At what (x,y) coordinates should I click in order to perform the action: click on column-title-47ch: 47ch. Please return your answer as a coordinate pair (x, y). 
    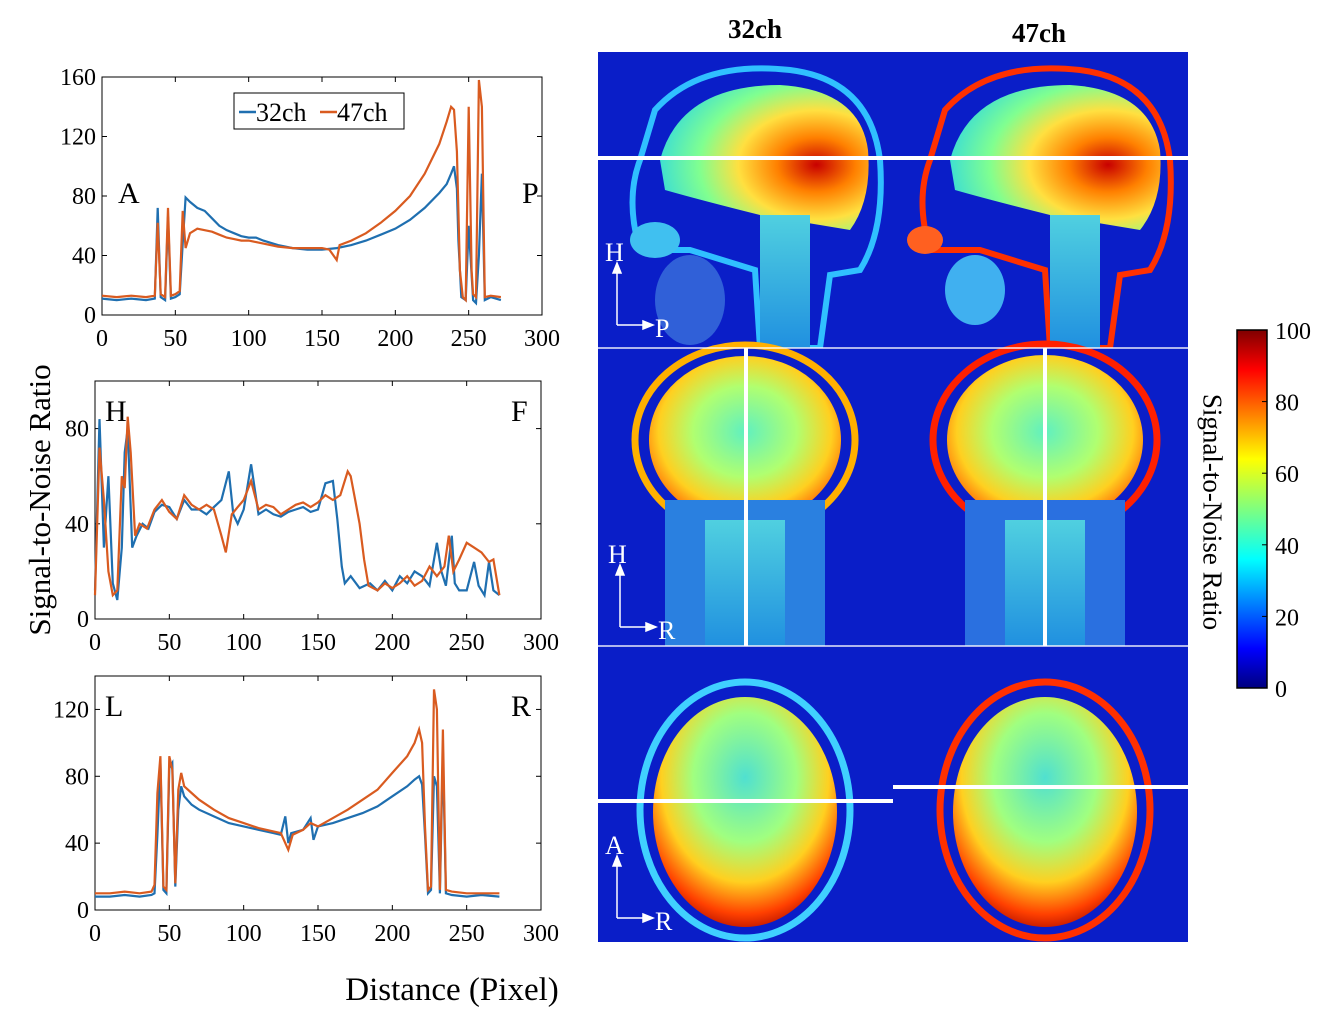
    Looking at the image, I should click on (1039, 33).